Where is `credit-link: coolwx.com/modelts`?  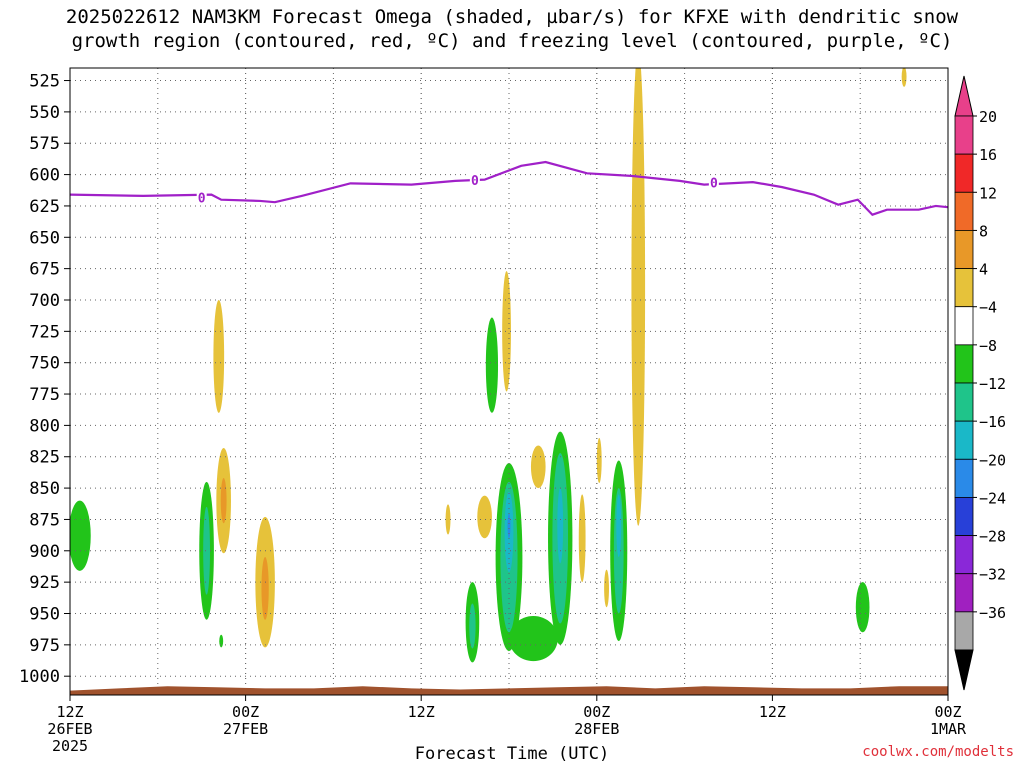
credit-link: coolwx.com/modelts is located at coordinates (938, 752).